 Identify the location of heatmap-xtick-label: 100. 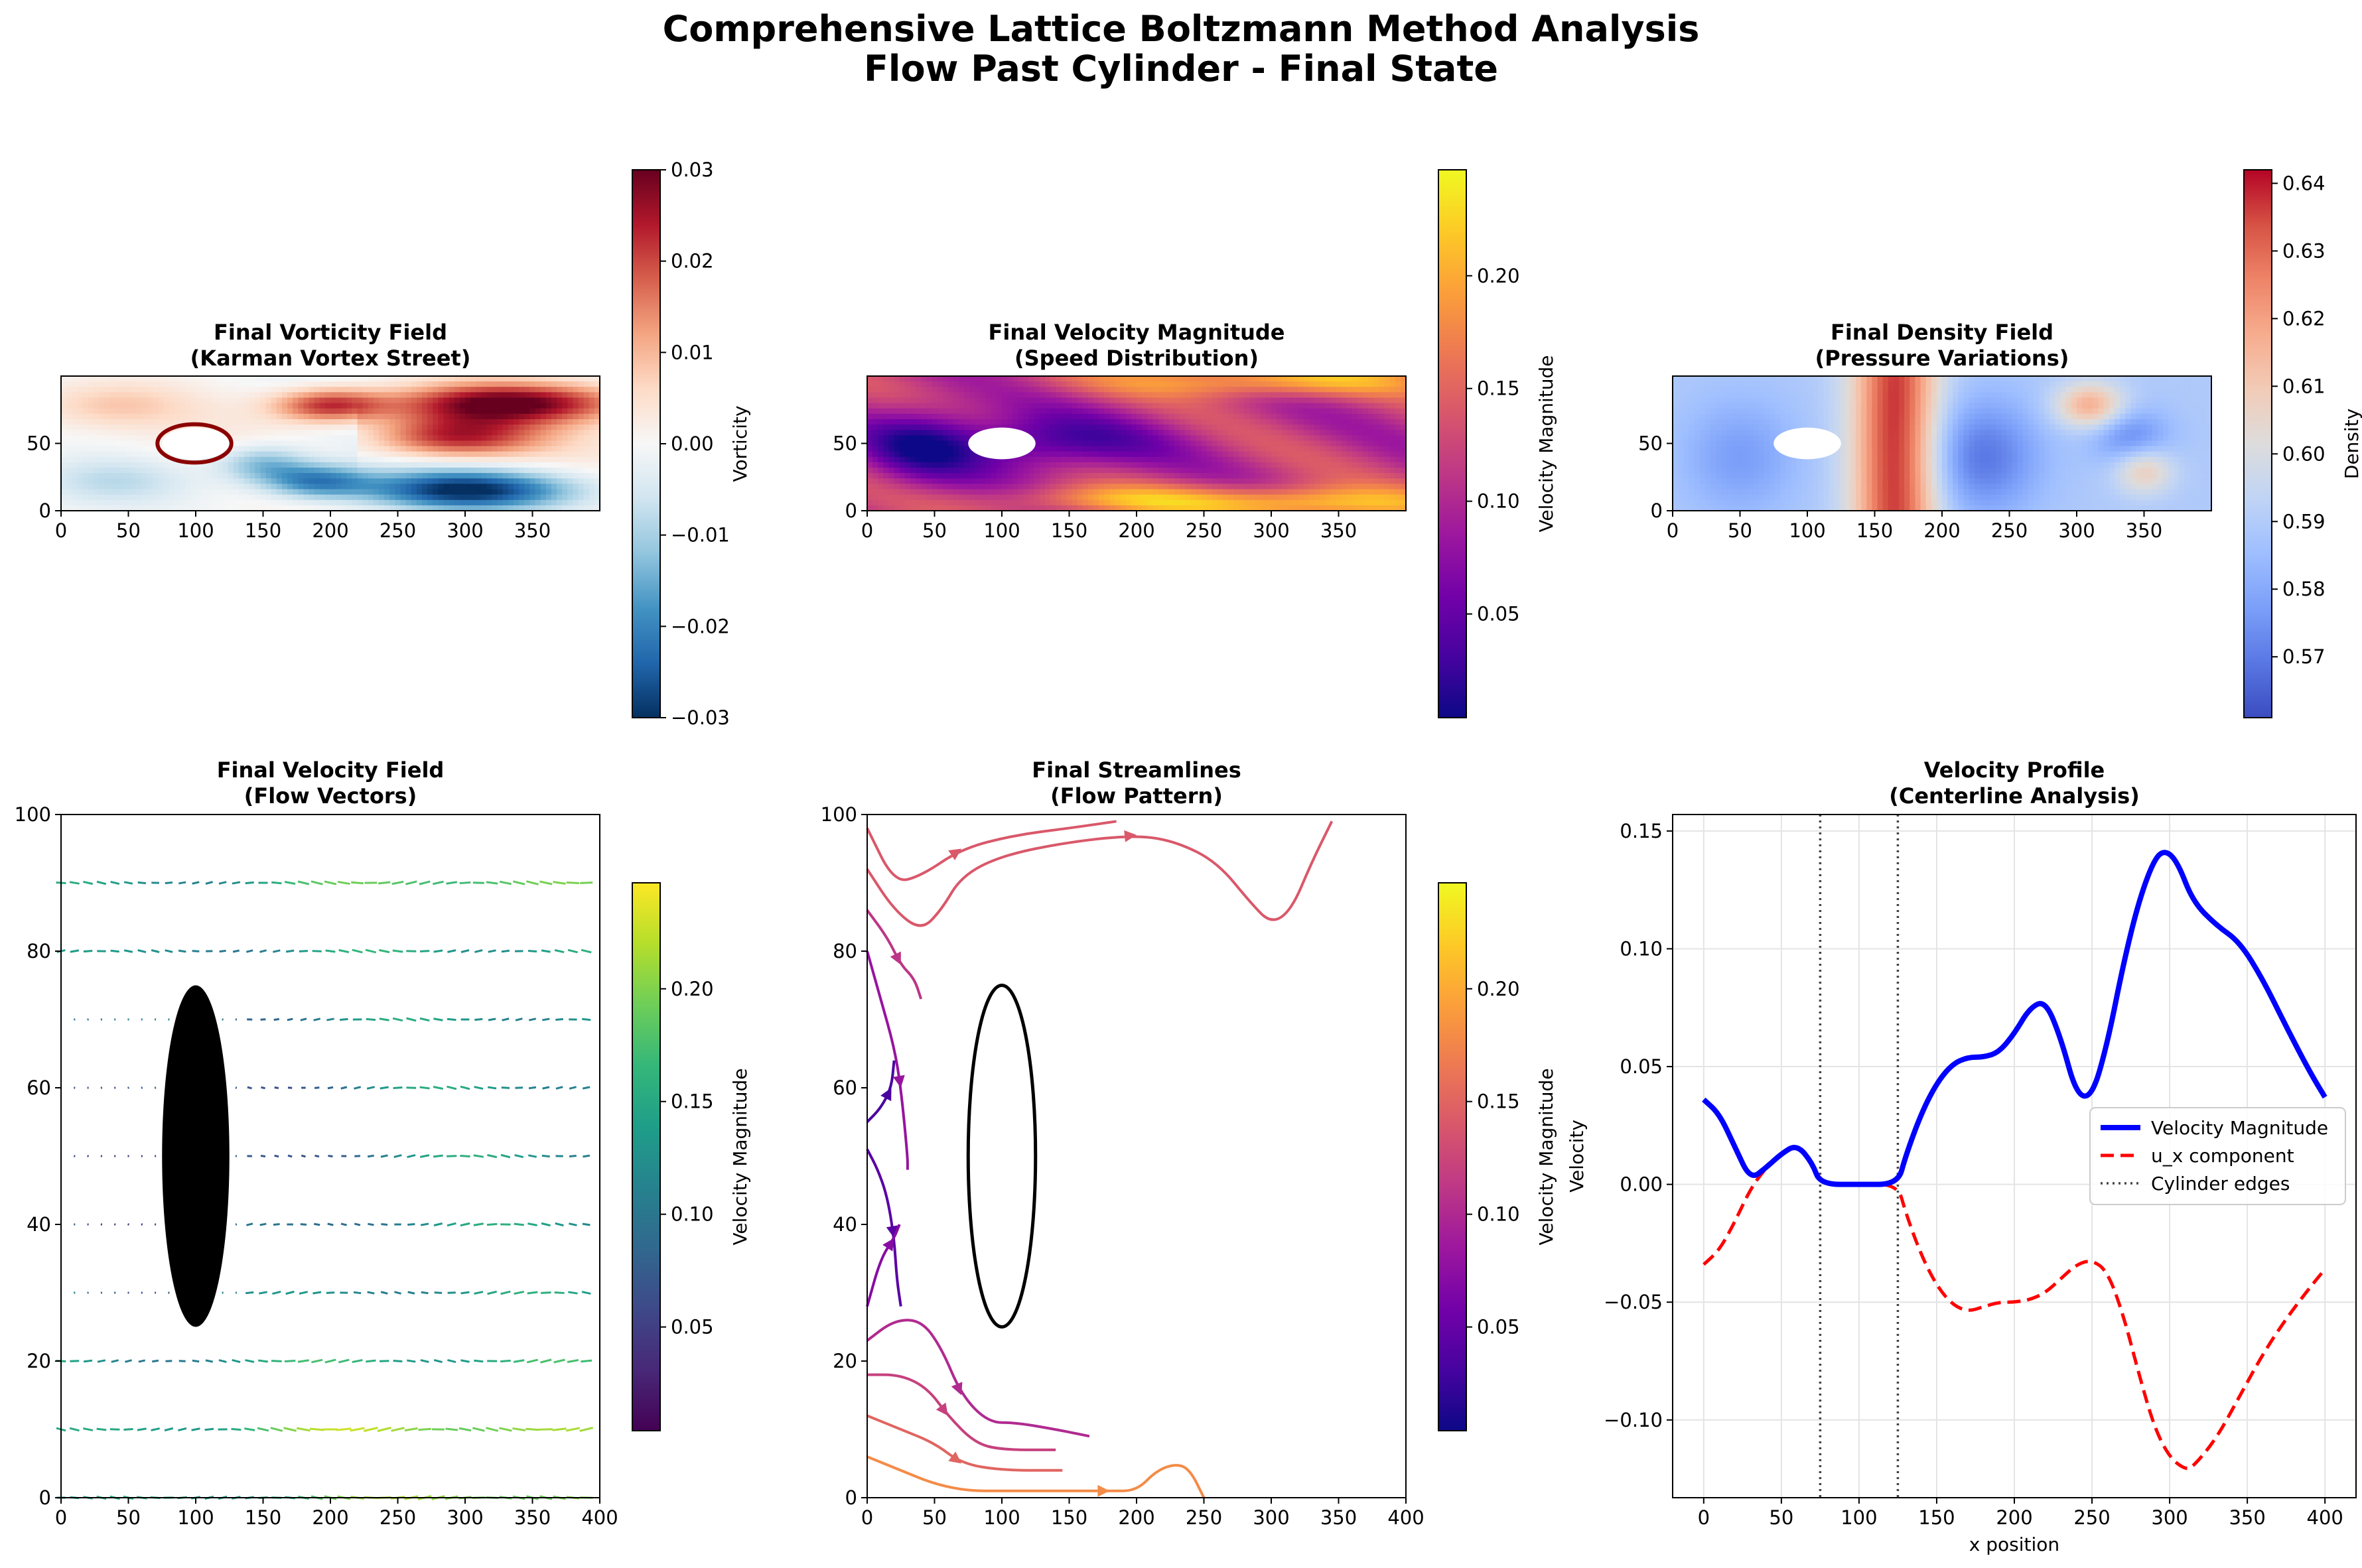
(195, 530).